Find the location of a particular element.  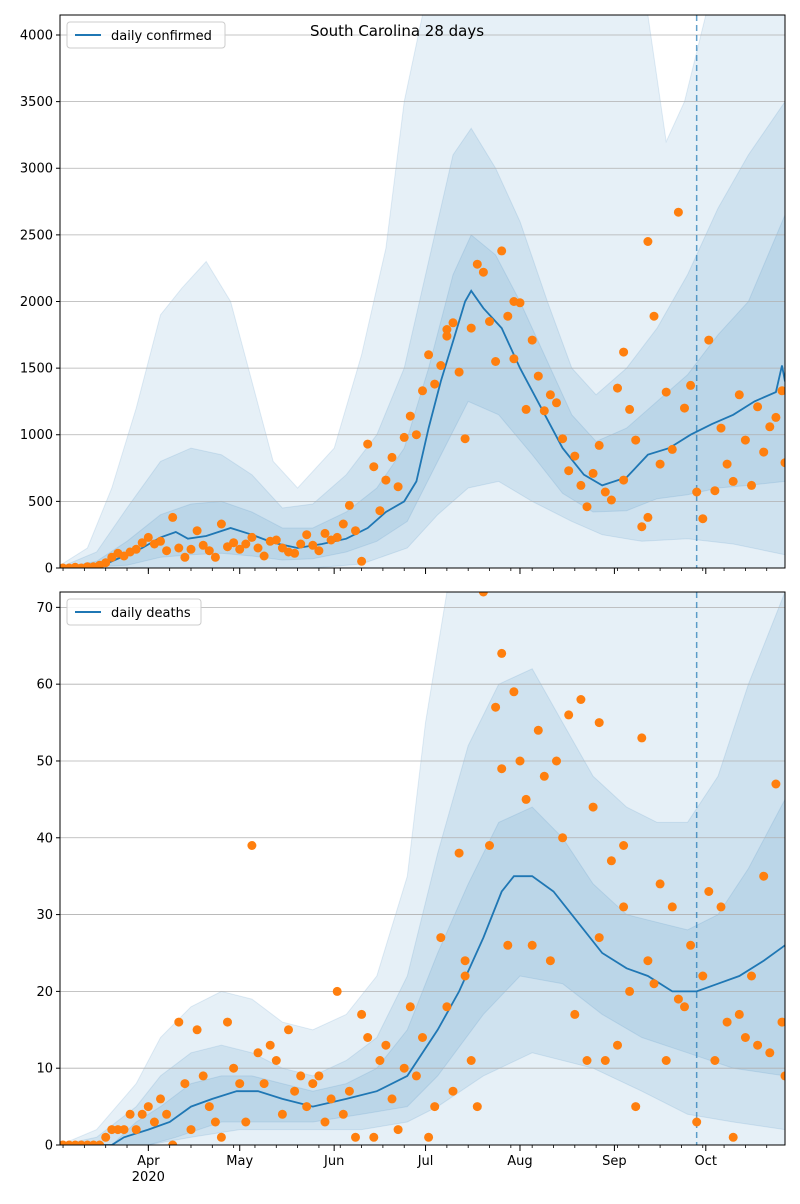

x-tick-label: Oct is located at coordinates (706, 1161).